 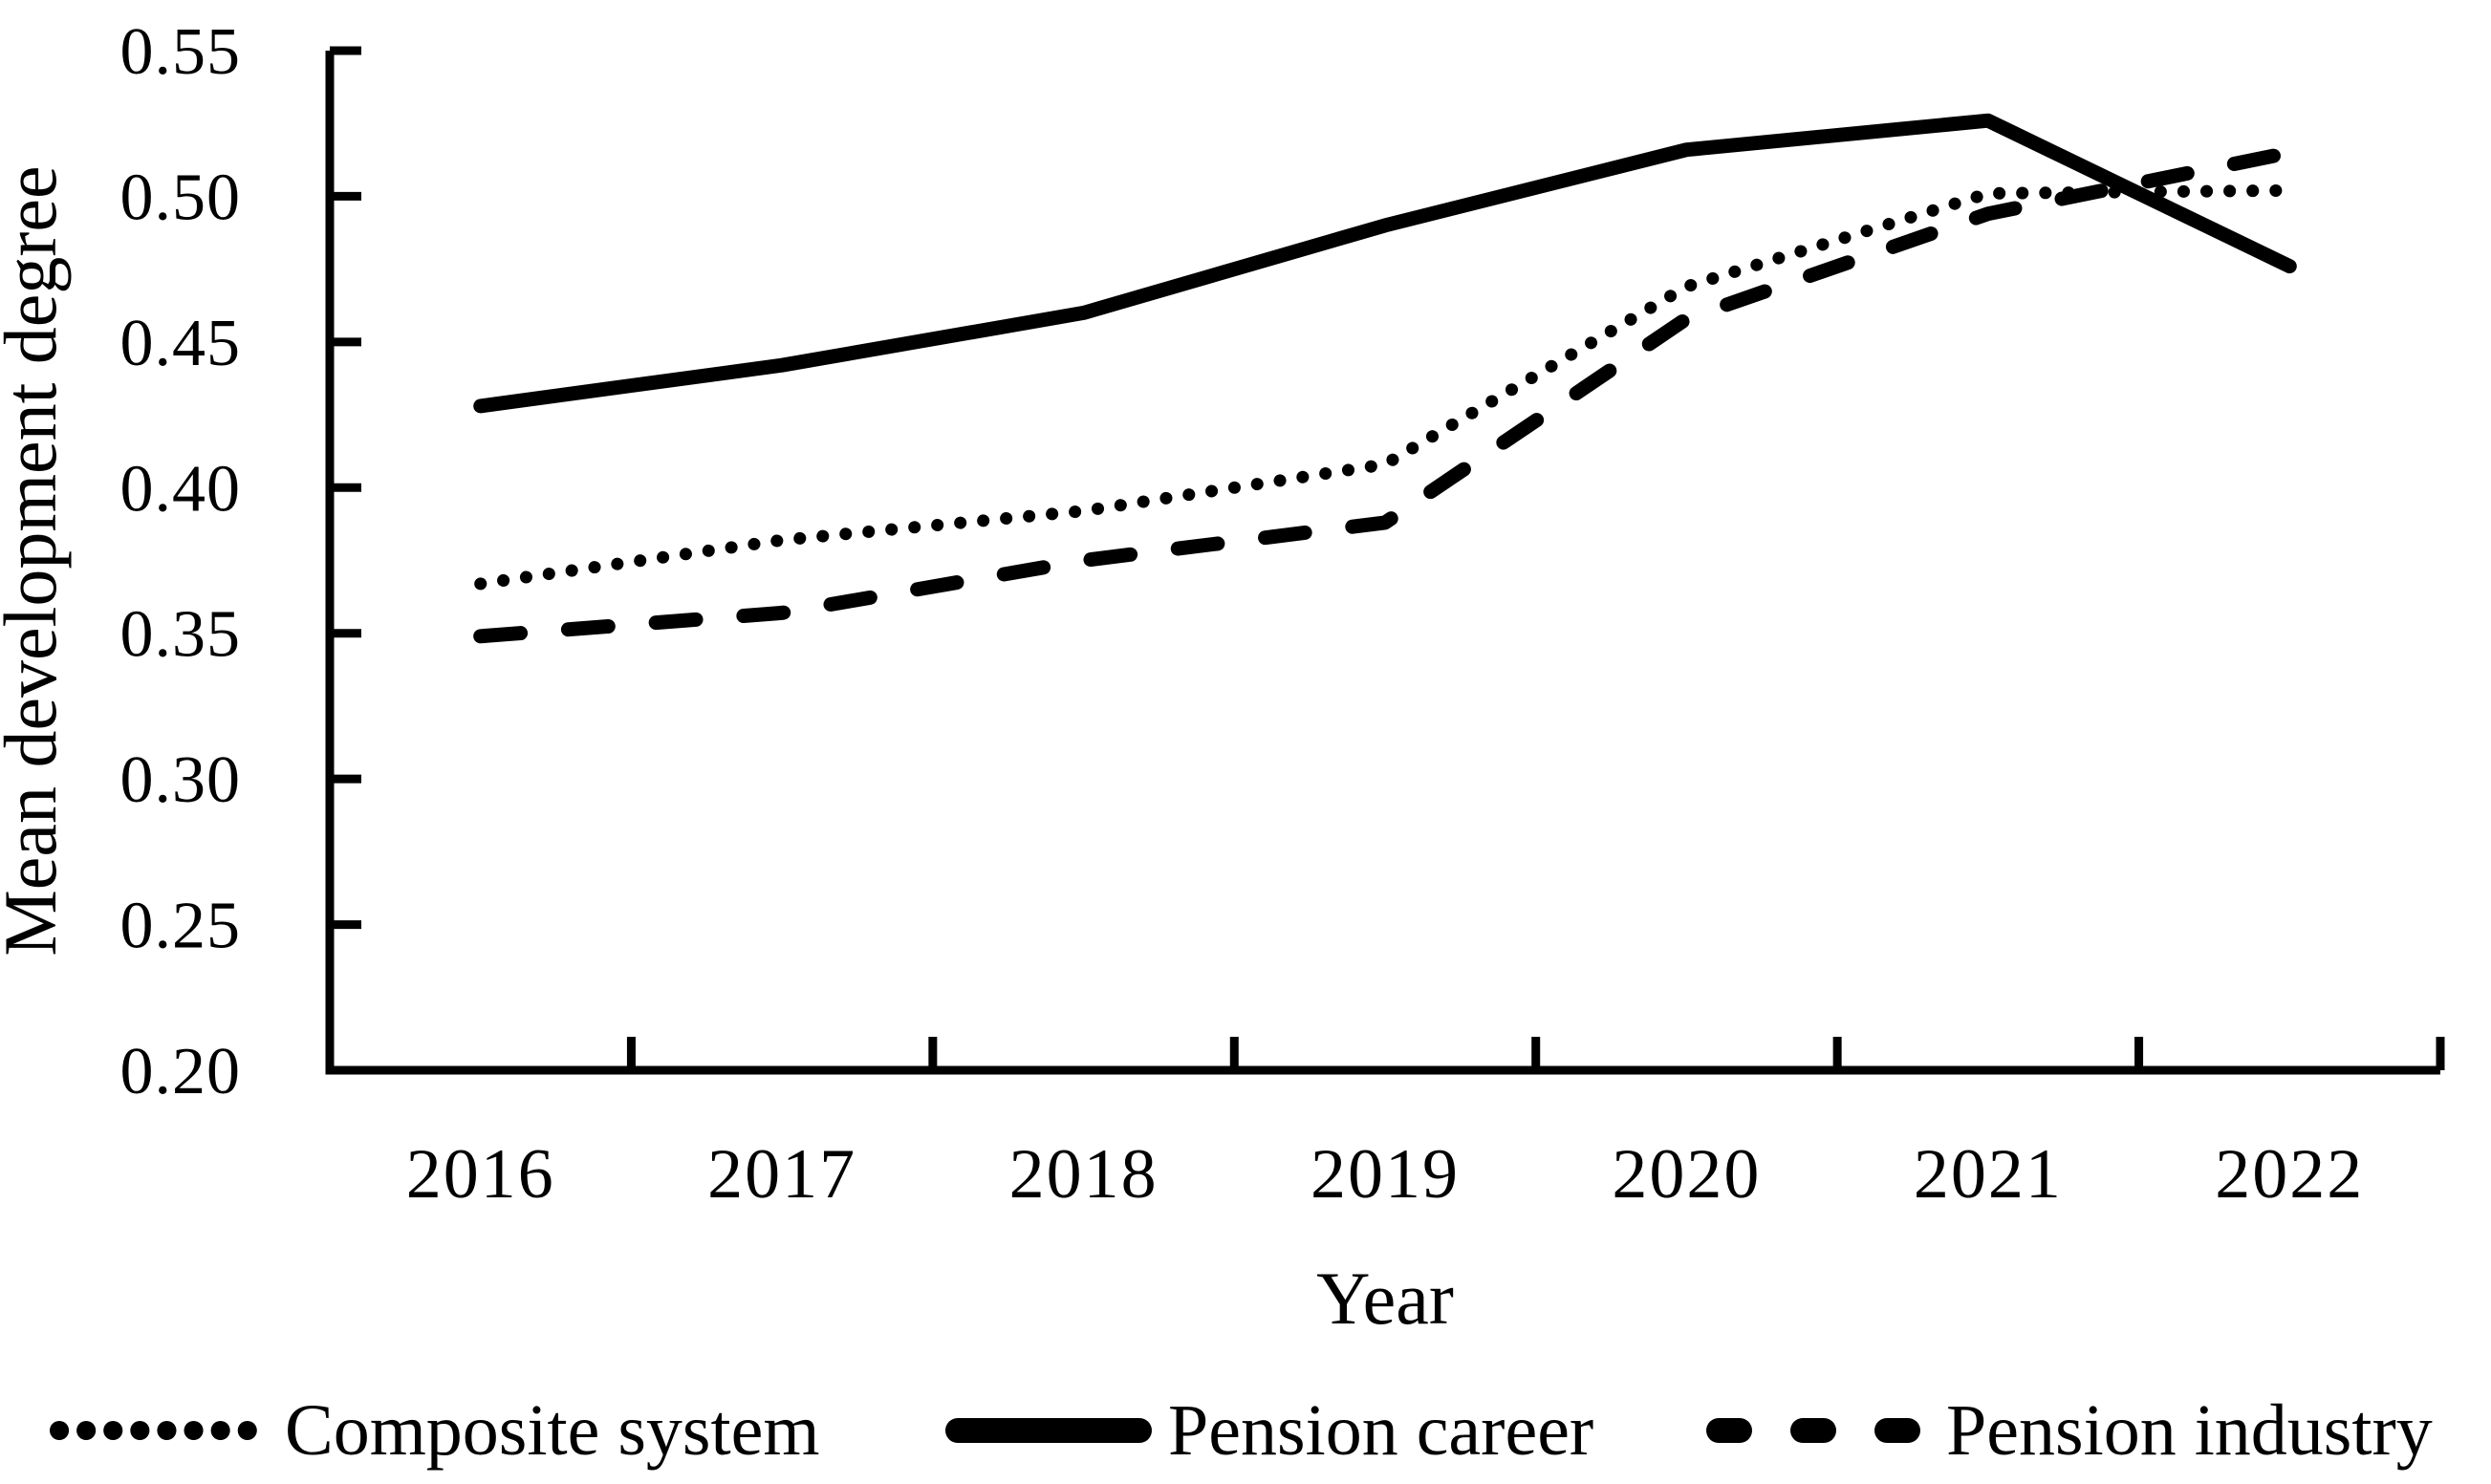 I want to click on legend-item-pension-industry: Pension industry, so click(x=2069, y=1430).